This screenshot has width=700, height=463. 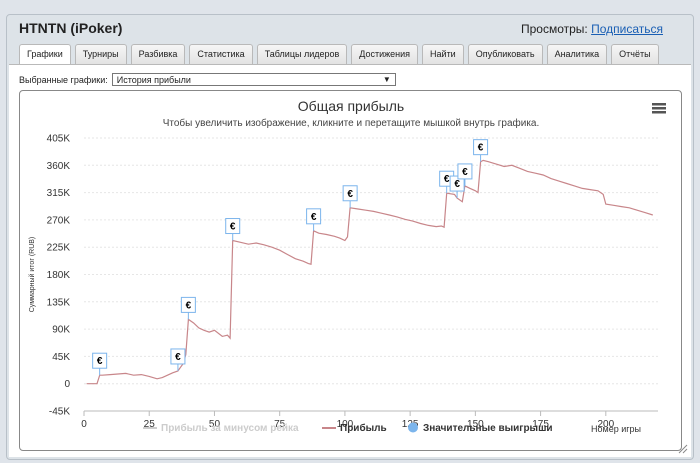 What do you see at coordinates (59, 412) in the screenshot?
I see `y-tick-label: -45K` at bounding box center [59, 412].